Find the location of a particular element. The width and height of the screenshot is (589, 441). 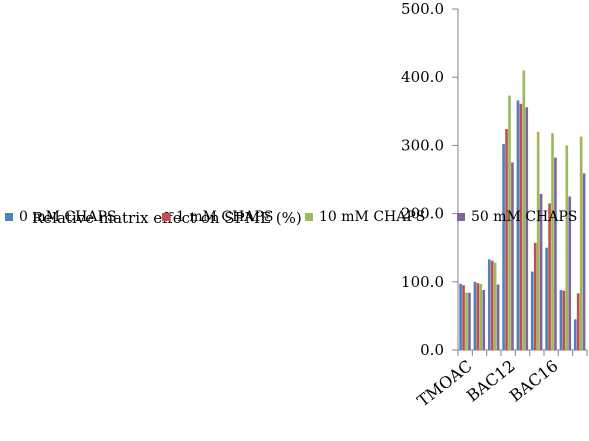

y-tick-label: 100.0 is located at coordinates (422, 282).